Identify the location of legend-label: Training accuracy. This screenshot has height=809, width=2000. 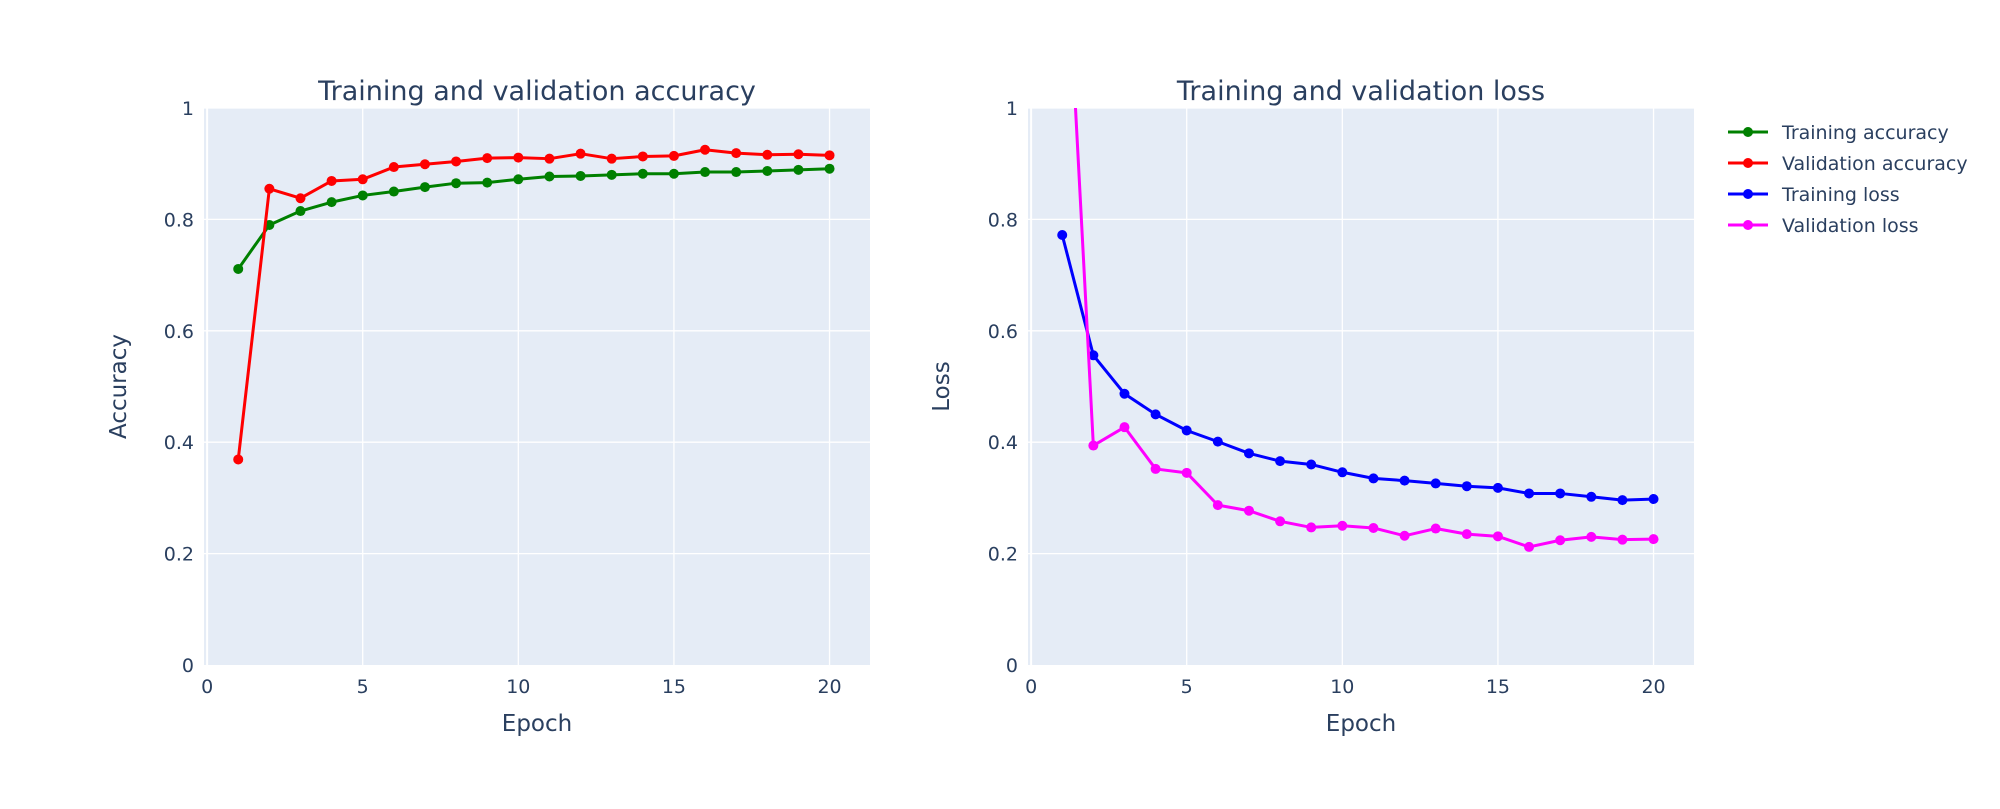
(1865, 133).